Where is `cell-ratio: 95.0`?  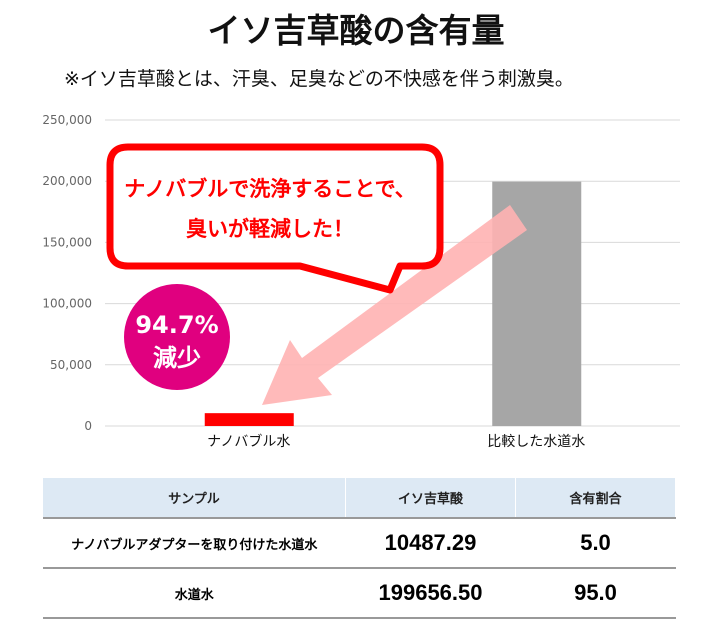
cell-ratio: 95.0 is located at coordinates (595, 593).